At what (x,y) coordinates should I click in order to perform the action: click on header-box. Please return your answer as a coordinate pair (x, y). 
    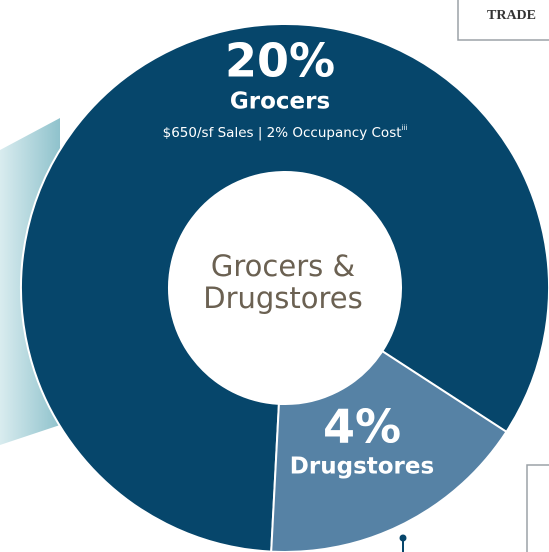
    Looking at the image, I should click on (503, 20).